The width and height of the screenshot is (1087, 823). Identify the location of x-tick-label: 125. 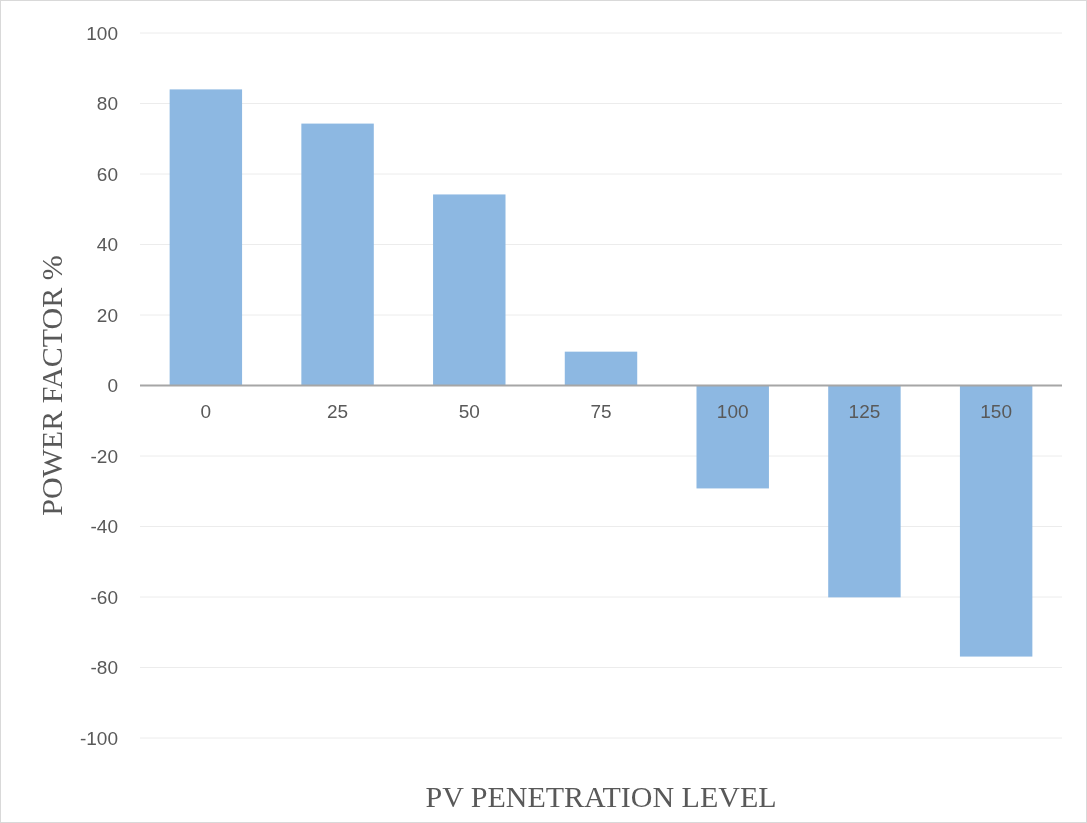
(864, 411).